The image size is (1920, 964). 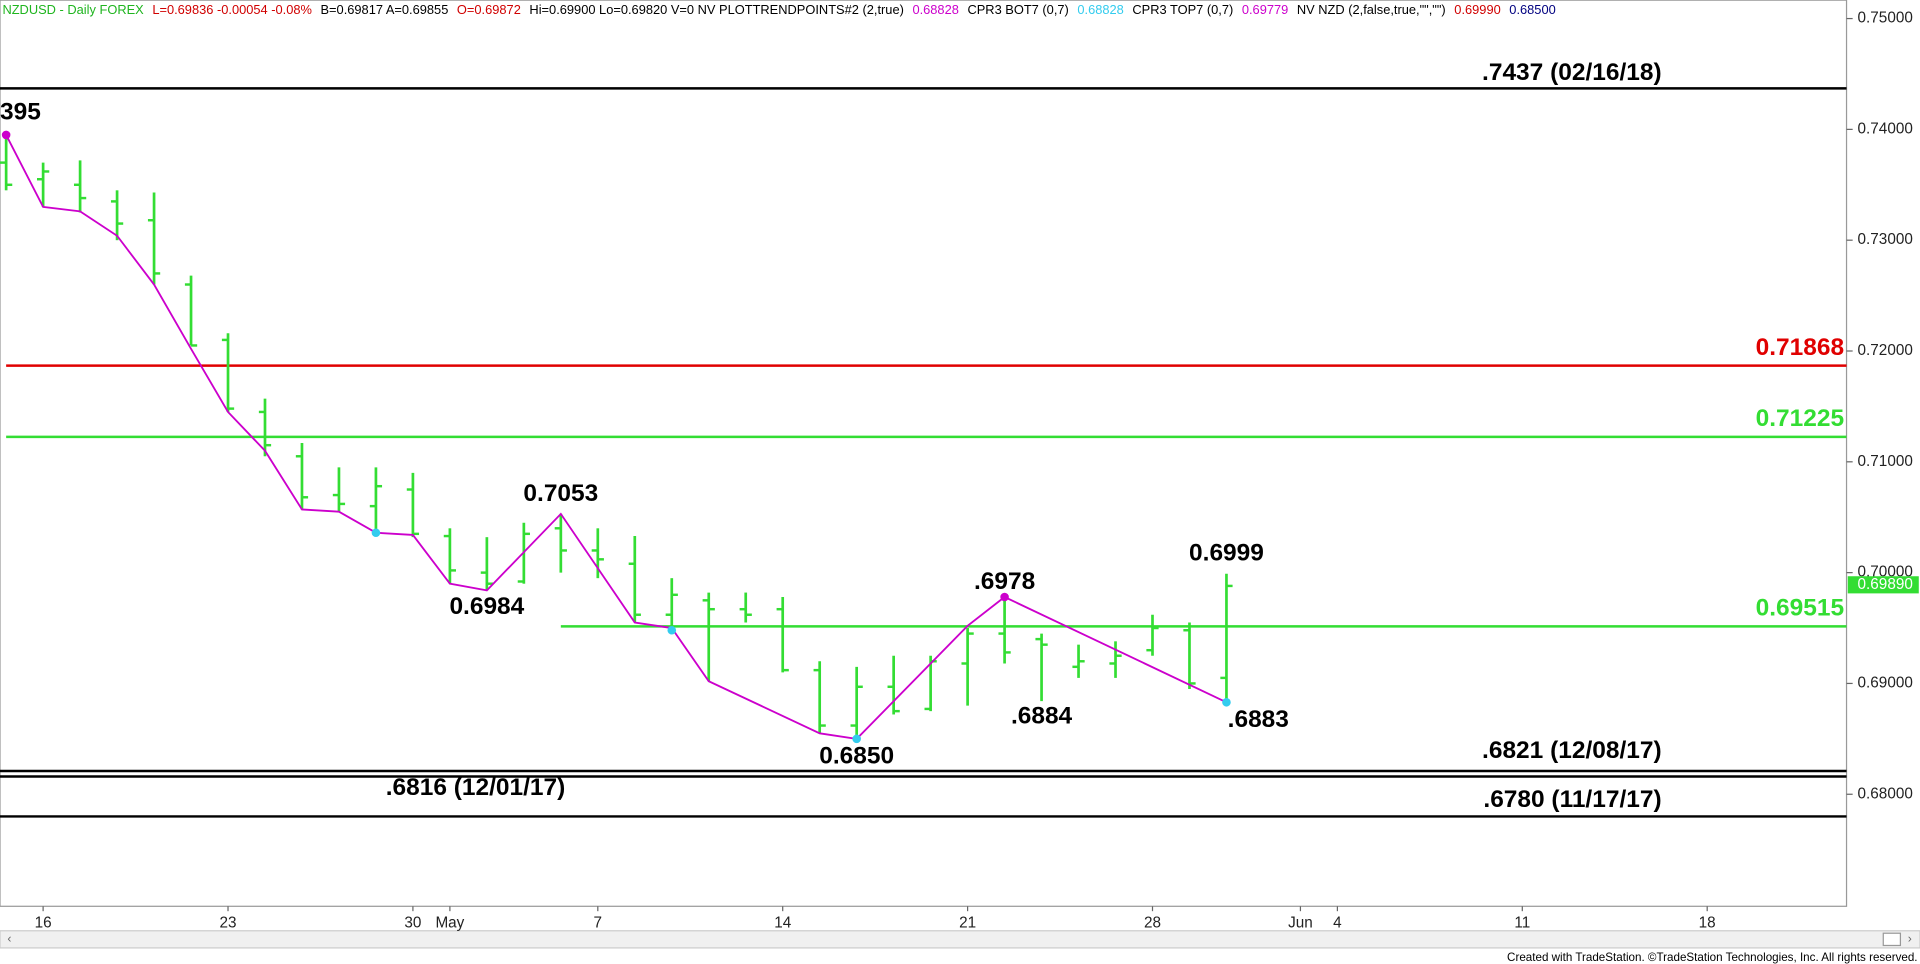 What do you see at coordinates (228, 922) in the screenshot?
I see `x-tick-label: 23` at bounding box center [228, 922].